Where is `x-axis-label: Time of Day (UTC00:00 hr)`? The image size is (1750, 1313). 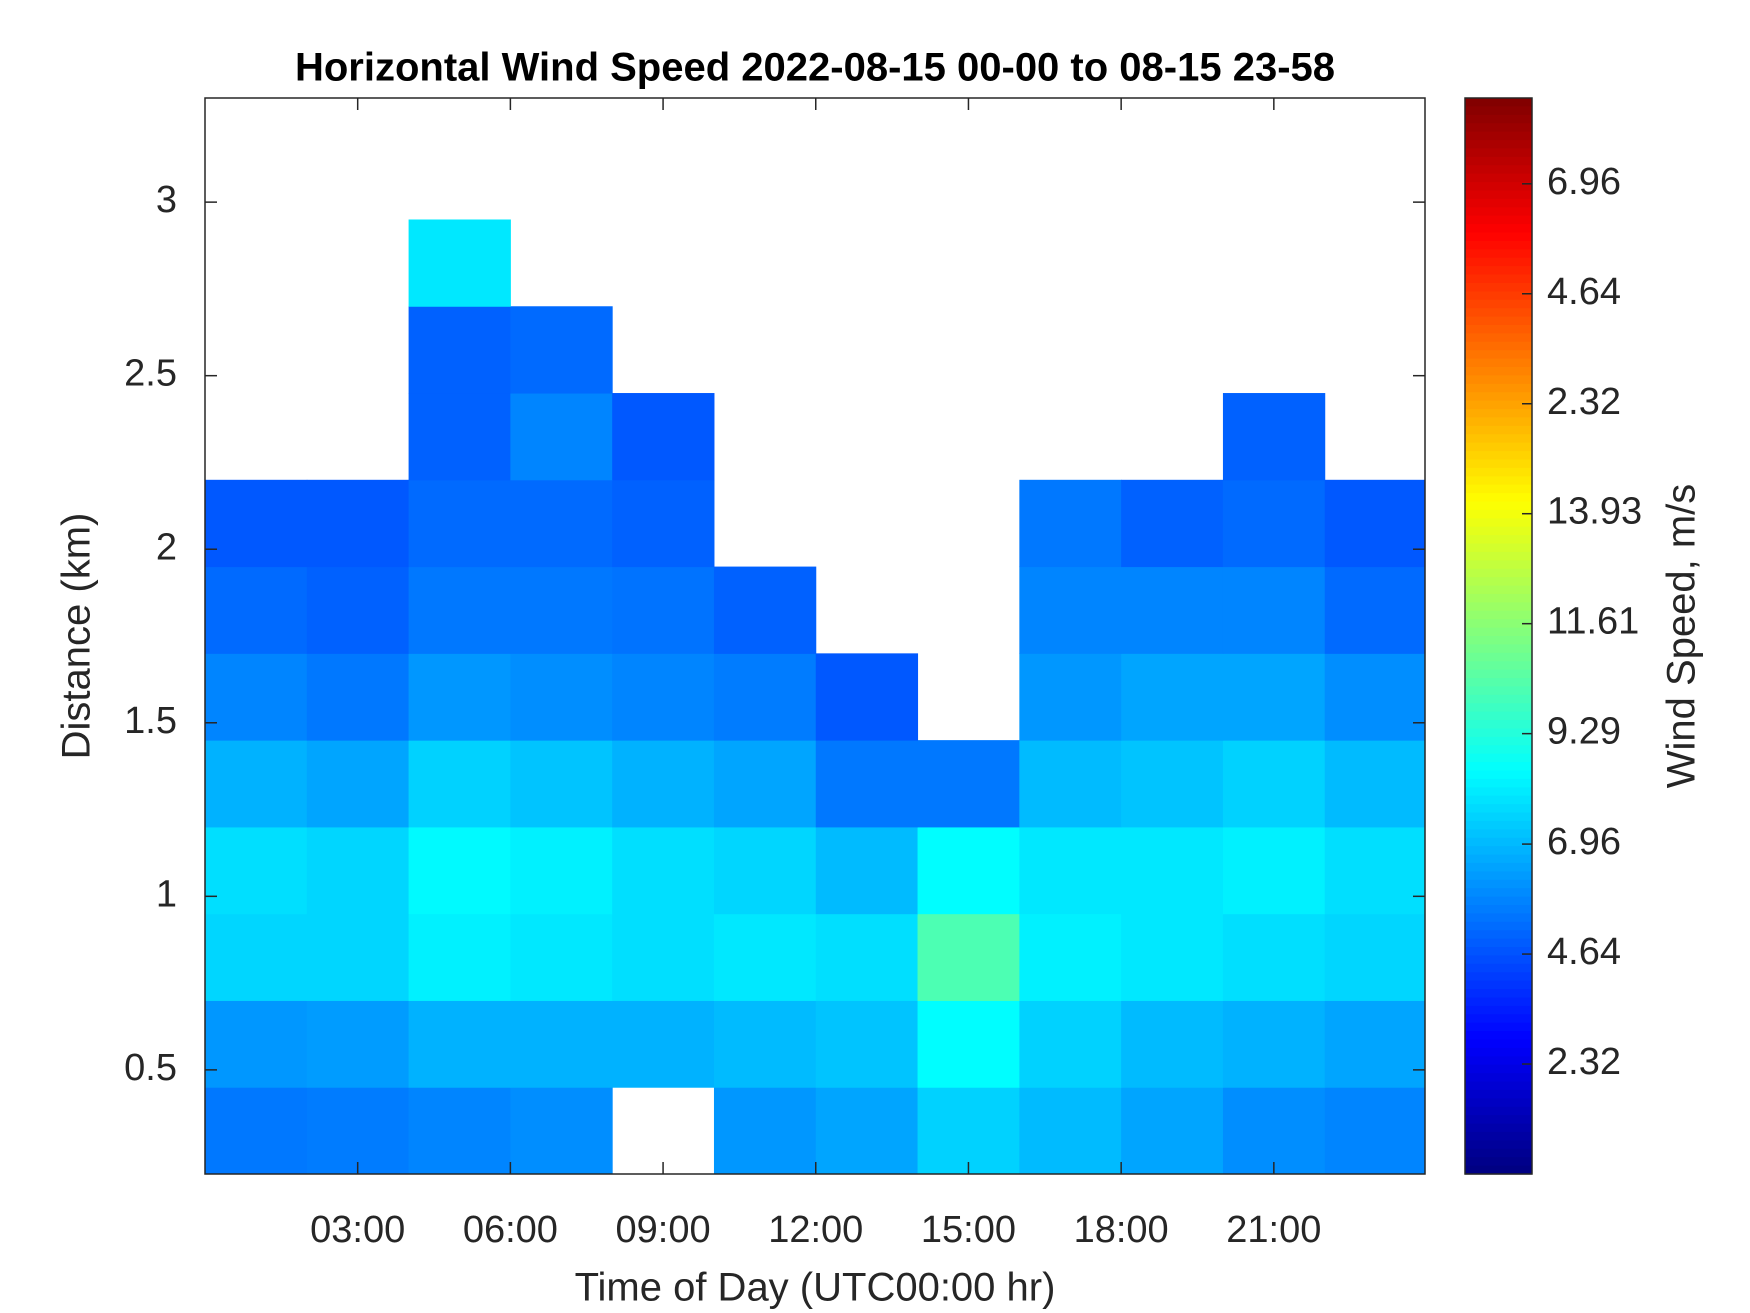
x-axis-label: Time of Day (UTC00:00 hr) is located at coordinates (815, 1288).